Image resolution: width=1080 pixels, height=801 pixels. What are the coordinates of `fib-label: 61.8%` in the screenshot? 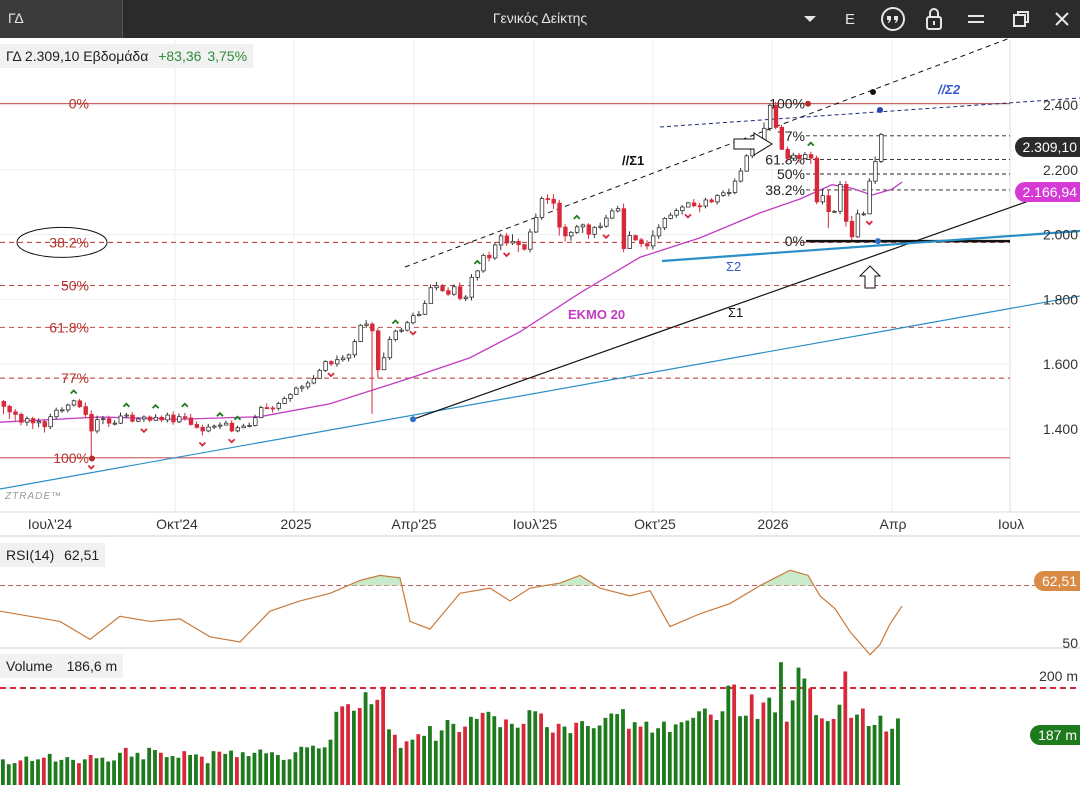 It's located at (69, 327).